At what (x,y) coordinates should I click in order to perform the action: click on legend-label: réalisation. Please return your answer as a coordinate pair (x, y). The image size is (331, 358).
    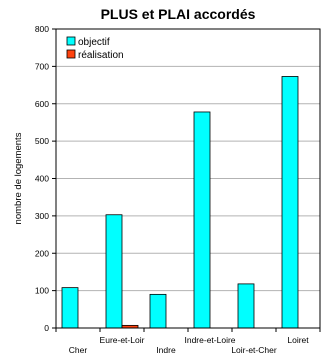
    Looking at the image, I should click on (101, 55).